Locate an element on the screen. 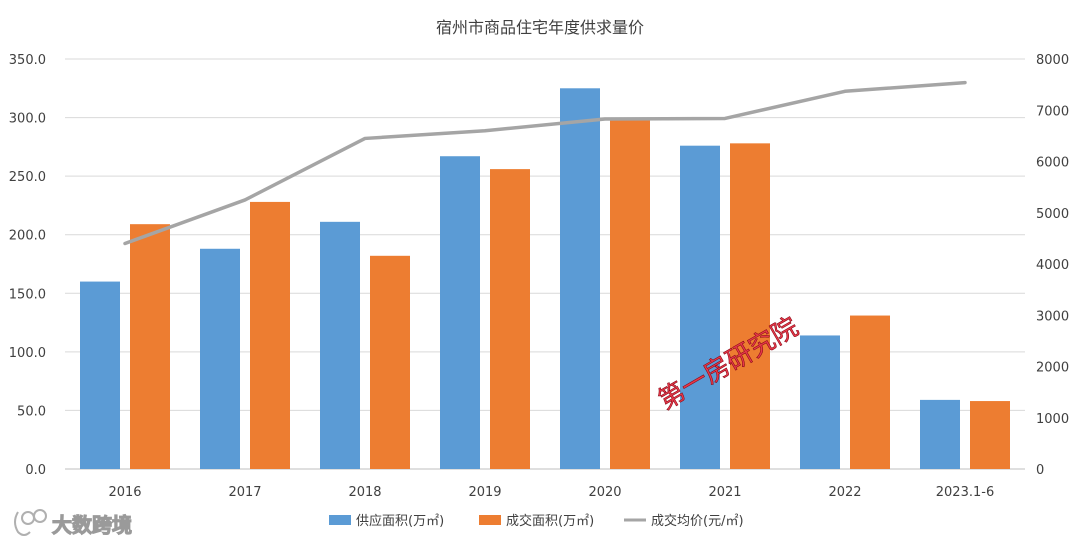 The width and height of the screenshot is (1080, 543). x-tick-label: 2021 is located at coordinates (724, 492).